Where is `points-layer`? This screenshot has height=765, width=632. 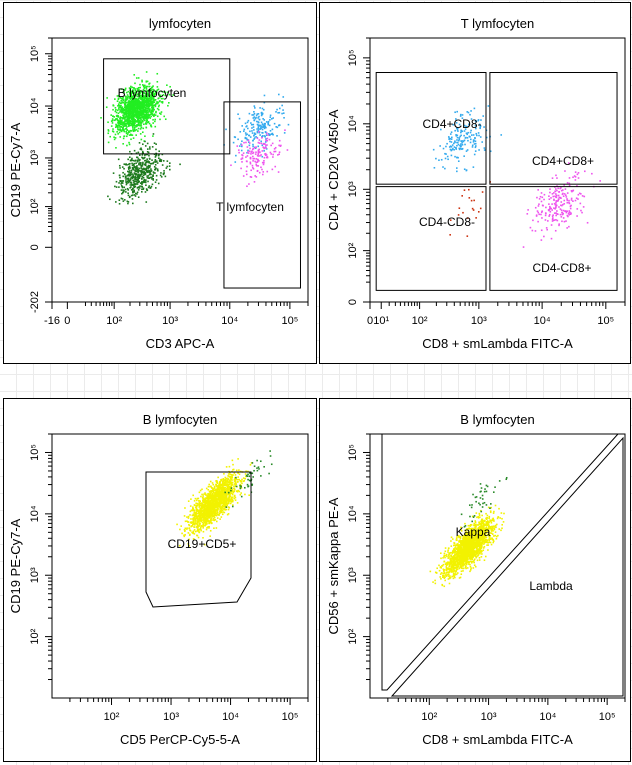 points-layer is located at coordinates (516, 176).